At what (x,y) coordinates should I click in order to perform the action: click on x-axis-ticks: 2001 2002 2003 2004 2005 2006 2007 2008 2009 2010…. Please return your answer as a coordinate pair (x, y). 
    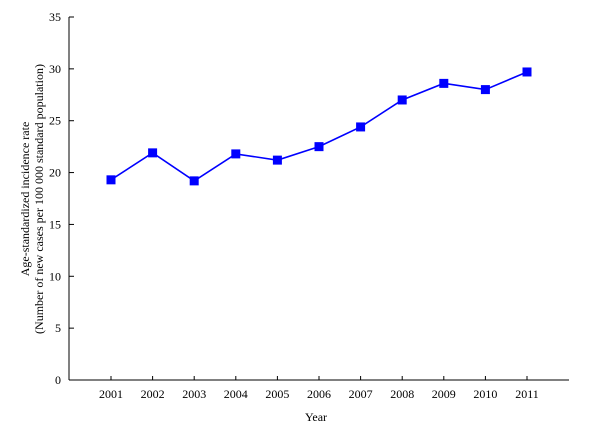
    Looking at the image, I should click on (319, 388).